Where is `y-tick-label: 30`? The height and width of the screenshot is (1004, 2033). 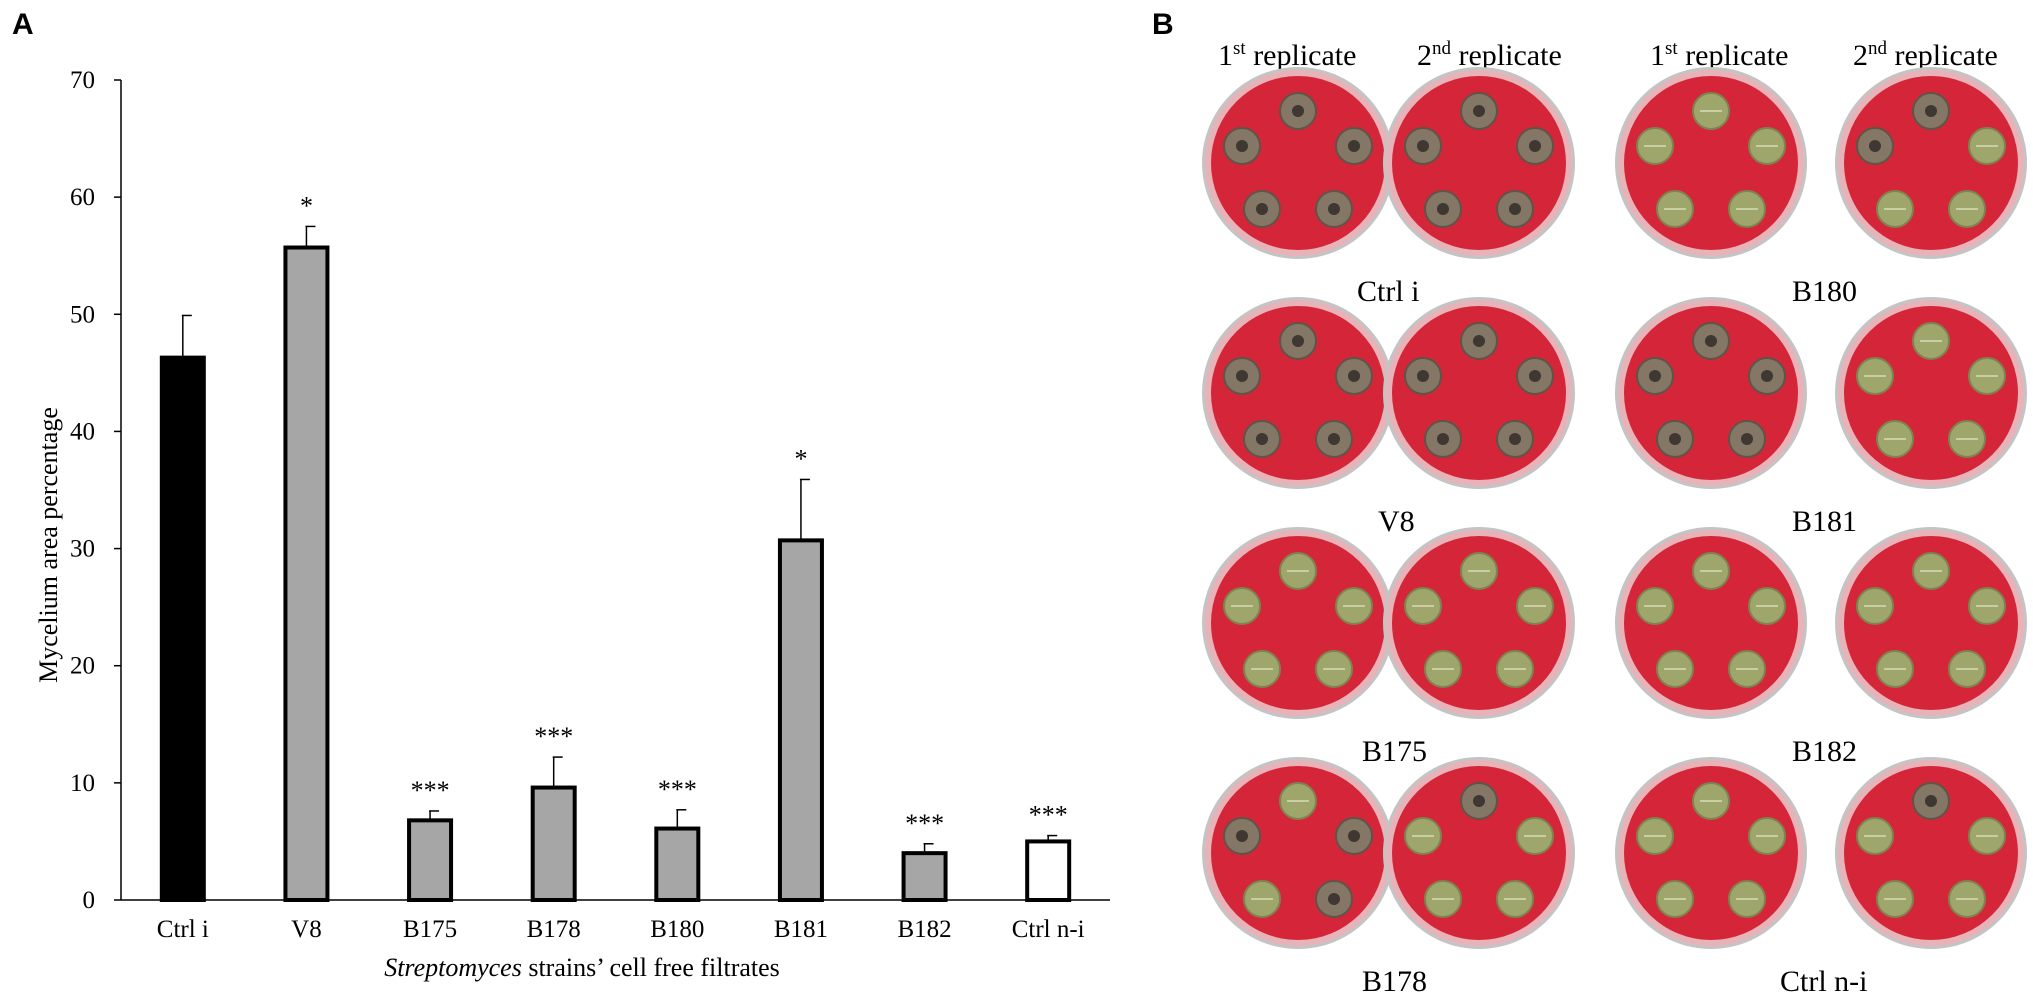
y-tick-label: 30 is located at coordinates (82, 549).